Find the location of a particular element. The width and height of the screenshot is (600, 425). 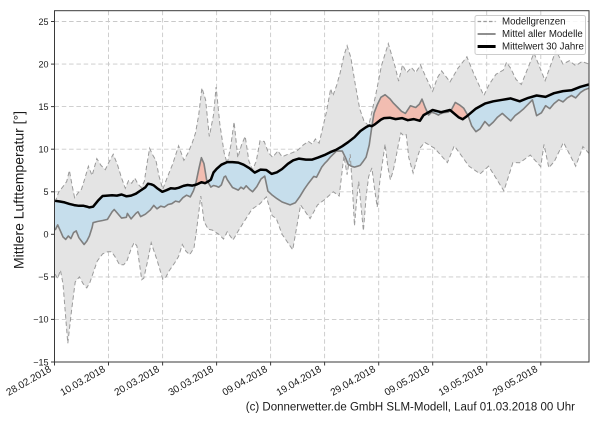

svg-text: 0 is located at coordinates (45, 235).